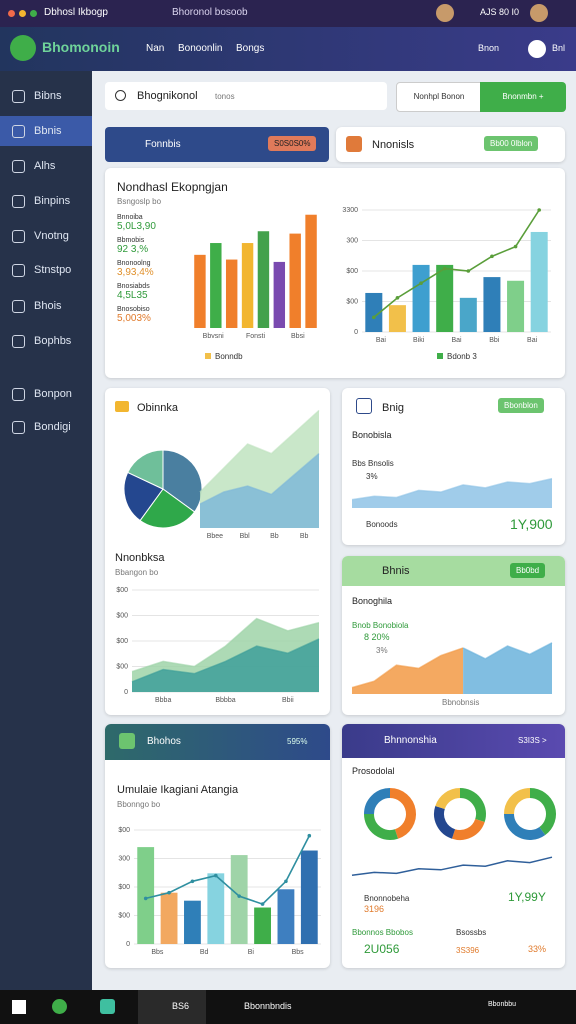 The height and width of the screenshot is (1024, 576). I want to click on bar-chart: Bbvsni Fonsti Bbsi, so click(255, 277).